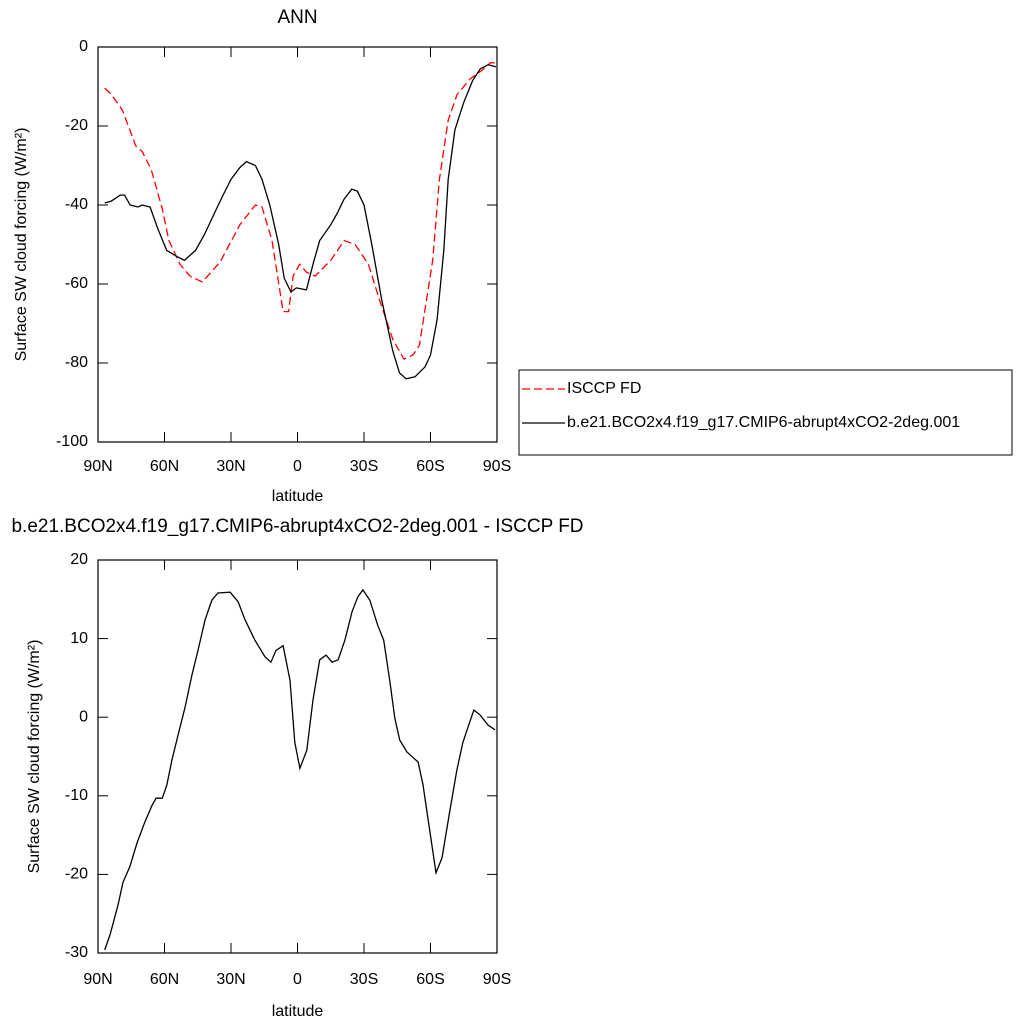  What do you see at coordinates (76, 952) in the screenshot?
I see `y-tick-label: -30` at bounding box center [76, 952].